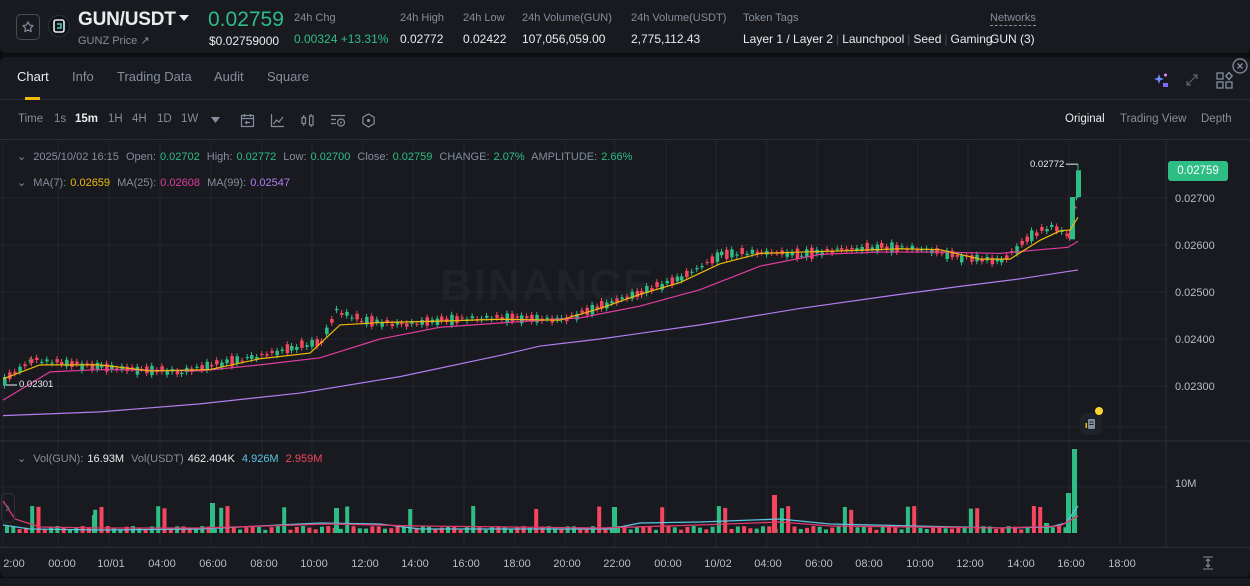 The width and height of the screenshot is (1250, 586). Describe the element at coordinates (277, 120) in the screenshot. I see `indicator-chart-icon` at that location.